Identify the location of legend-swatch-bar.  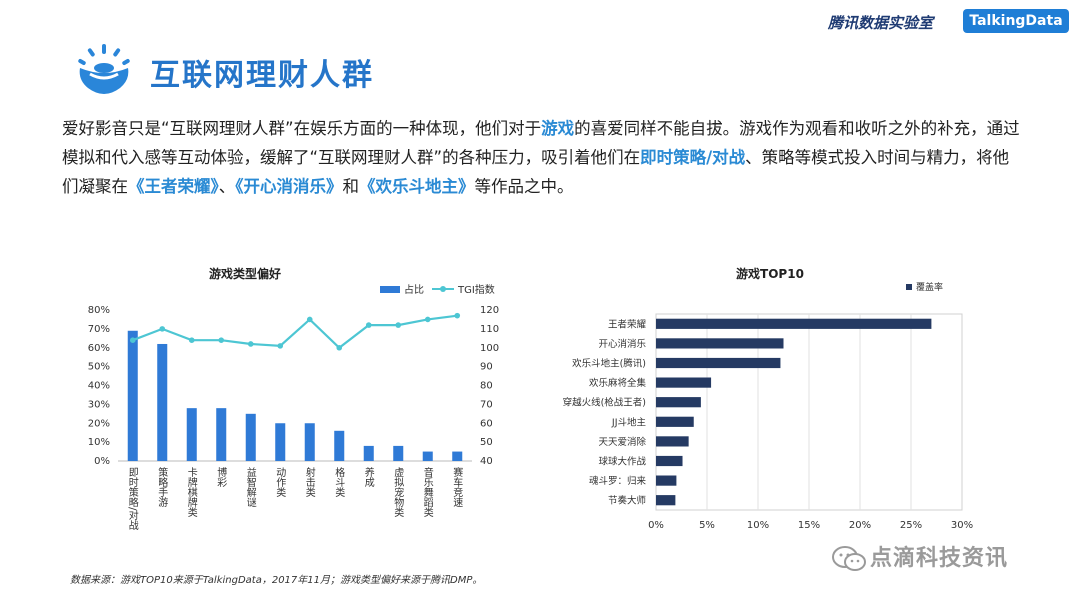
(390, 289).